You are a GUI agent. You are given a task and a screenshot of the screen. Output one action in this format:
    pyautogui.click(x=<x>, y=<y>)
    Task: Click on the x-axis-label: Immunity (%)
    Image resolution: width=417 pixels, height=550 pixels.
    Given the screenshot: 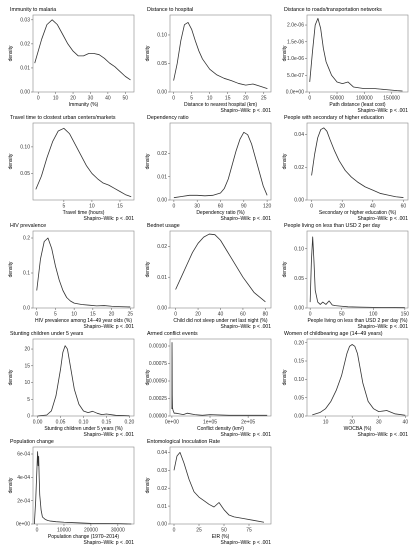 What is the action you would take?
    pyautogui.click(x=84, y=105)
    